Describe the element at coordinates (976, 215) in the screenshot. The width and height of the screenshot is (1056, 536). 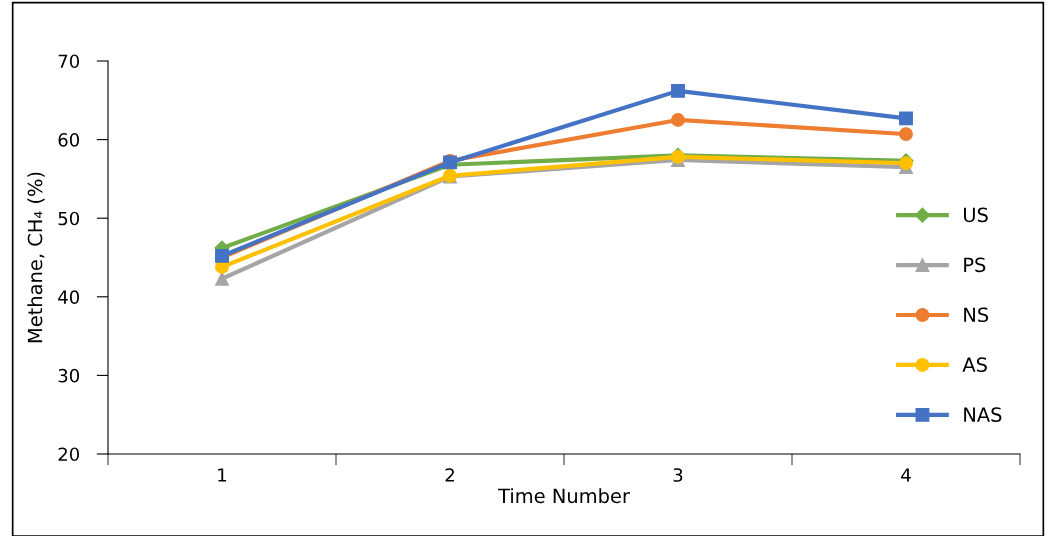
I see `legend-label: US` at that location.